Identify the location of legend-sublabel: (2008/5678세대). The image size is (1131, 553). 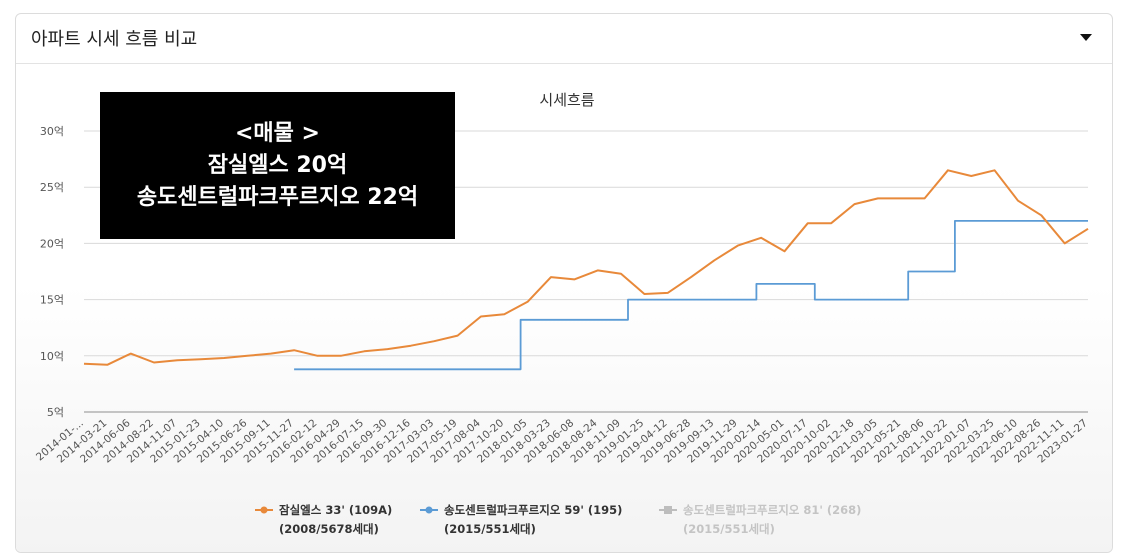
(329, 529).